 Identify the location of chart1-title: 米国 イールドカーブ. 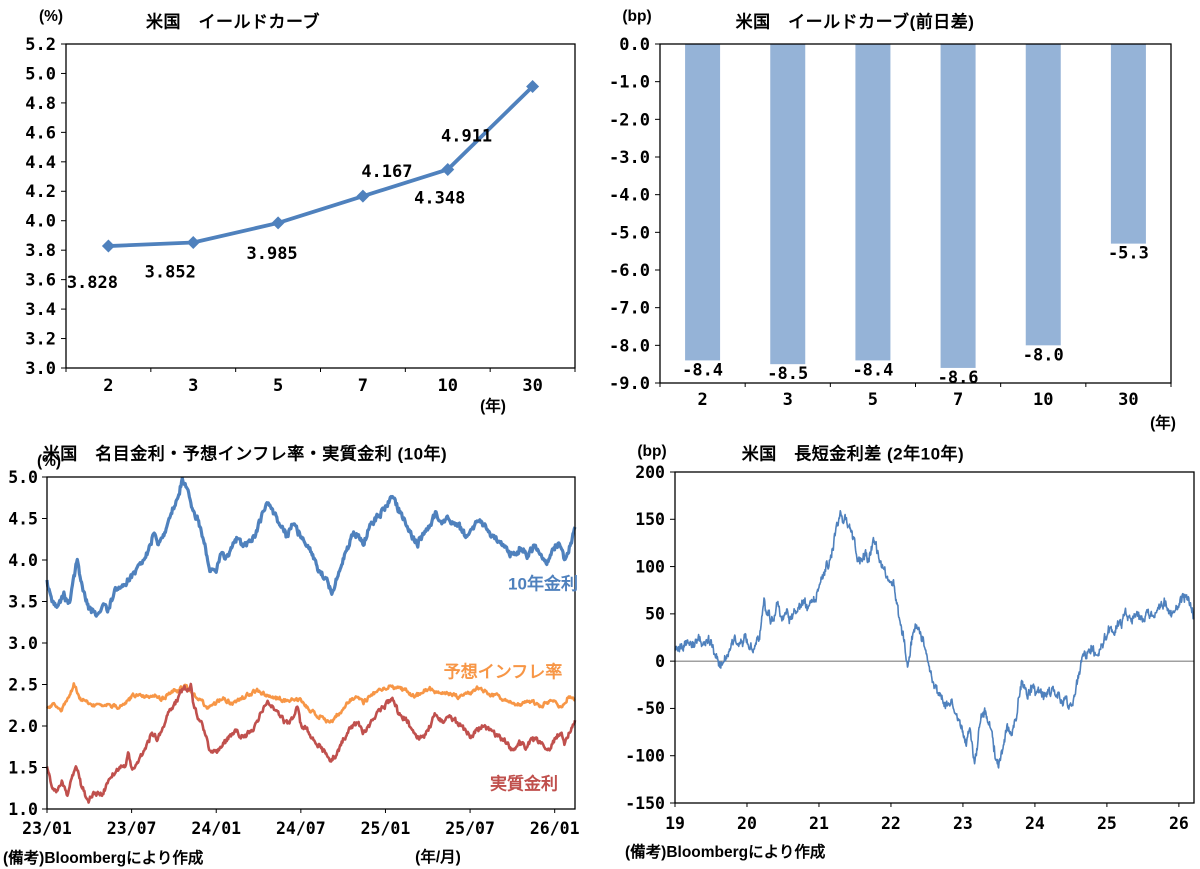
(233, 22).